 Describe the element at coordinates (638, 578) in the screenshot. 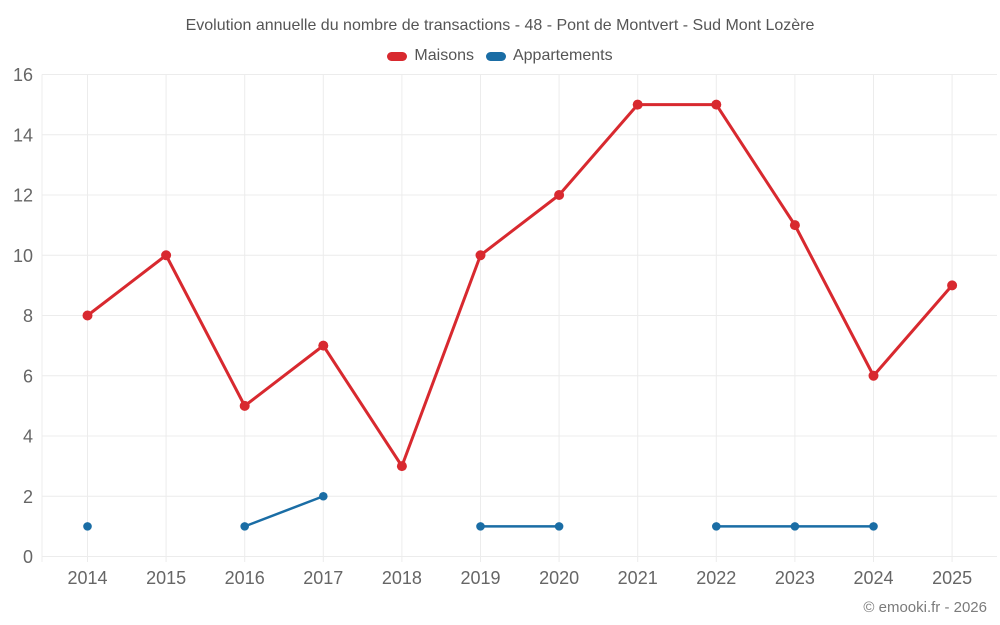

I see `x-axis-tick-label: 2021` at that location.